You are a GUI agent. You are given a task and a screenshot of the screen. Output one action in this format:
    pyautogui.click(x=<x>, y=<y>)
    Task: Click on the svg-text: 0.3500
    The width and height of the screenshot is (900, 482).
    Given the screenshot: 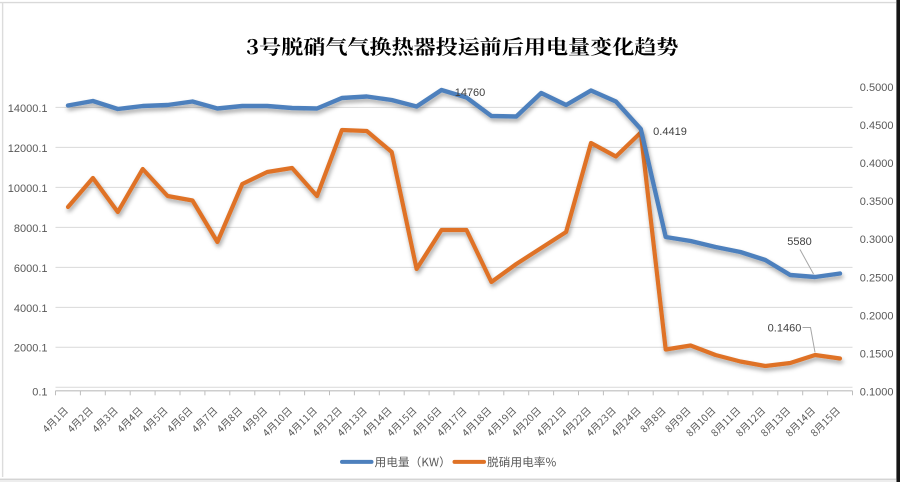 What is the action you would take?
    pyautogui.click(x=877, y=202)
    